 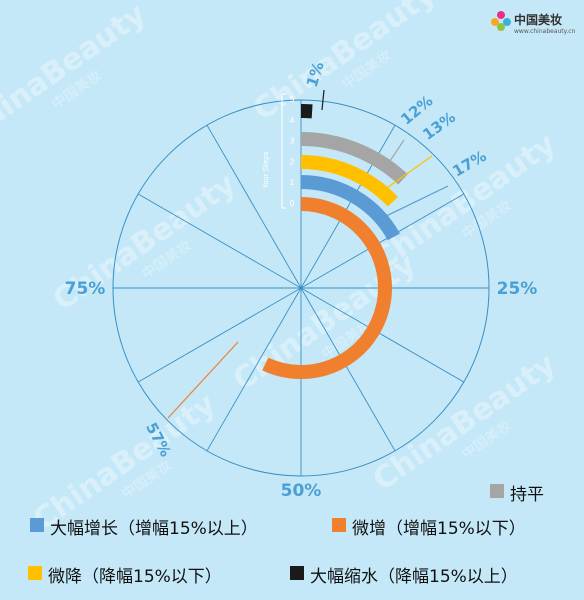 What do you see at coordinates (439, 529) in the screenshot?
I see `legend-label: 微增（增幅15%以下）` at bounding box center [439, 529].